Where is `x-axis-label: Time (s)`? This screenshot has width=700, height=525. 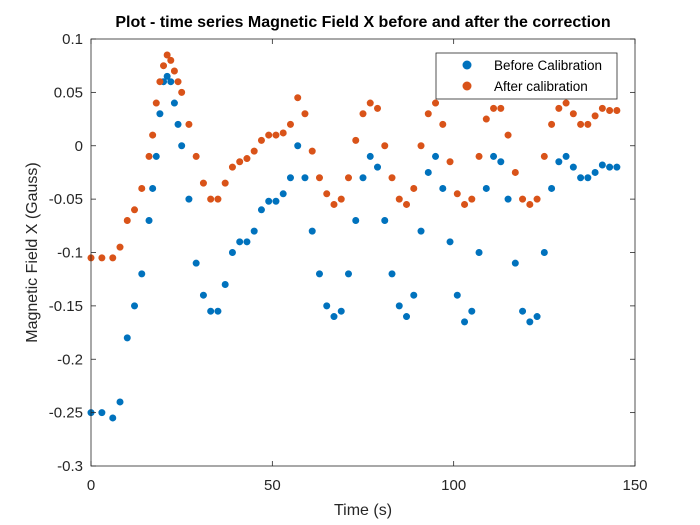 x-axis-label: Time (s) is located at coordinates (363, 510).